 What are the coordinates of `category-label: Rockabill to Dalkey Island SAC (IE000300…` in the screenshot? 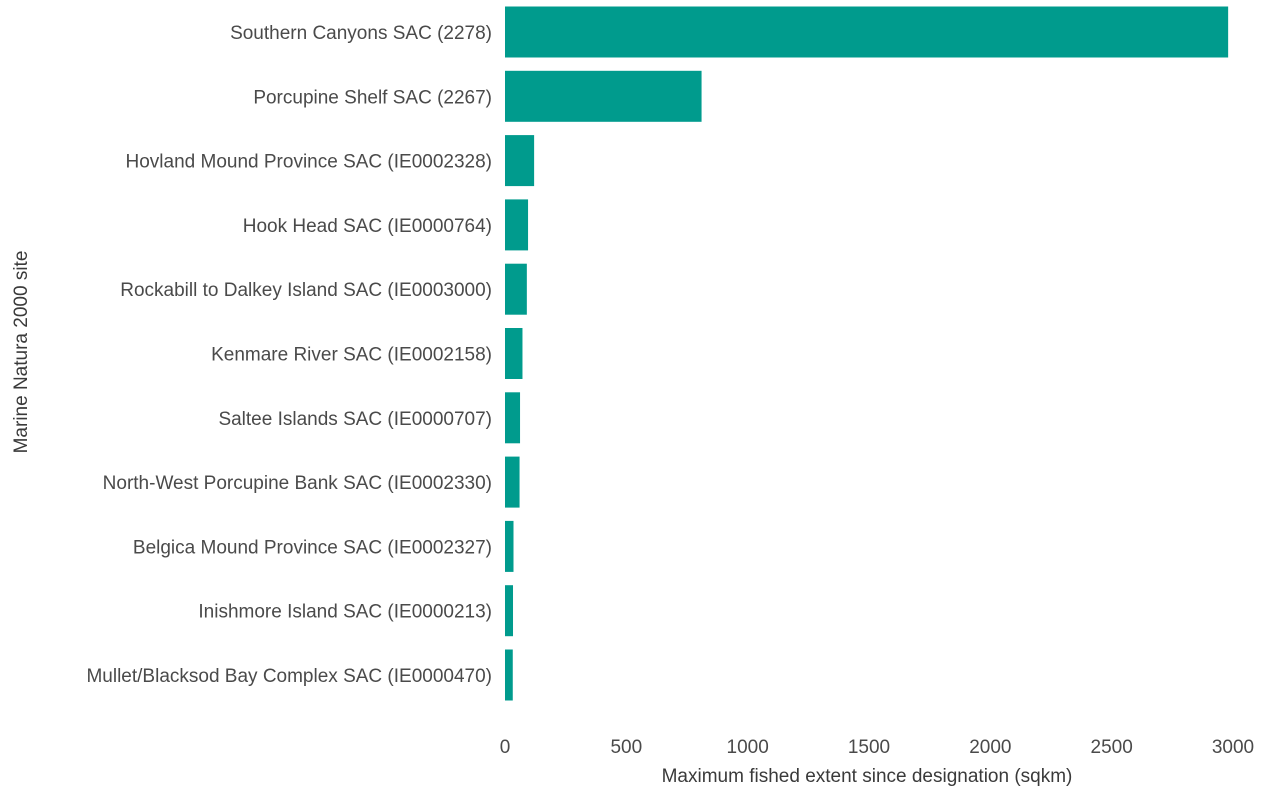 It's located at (306, 290).